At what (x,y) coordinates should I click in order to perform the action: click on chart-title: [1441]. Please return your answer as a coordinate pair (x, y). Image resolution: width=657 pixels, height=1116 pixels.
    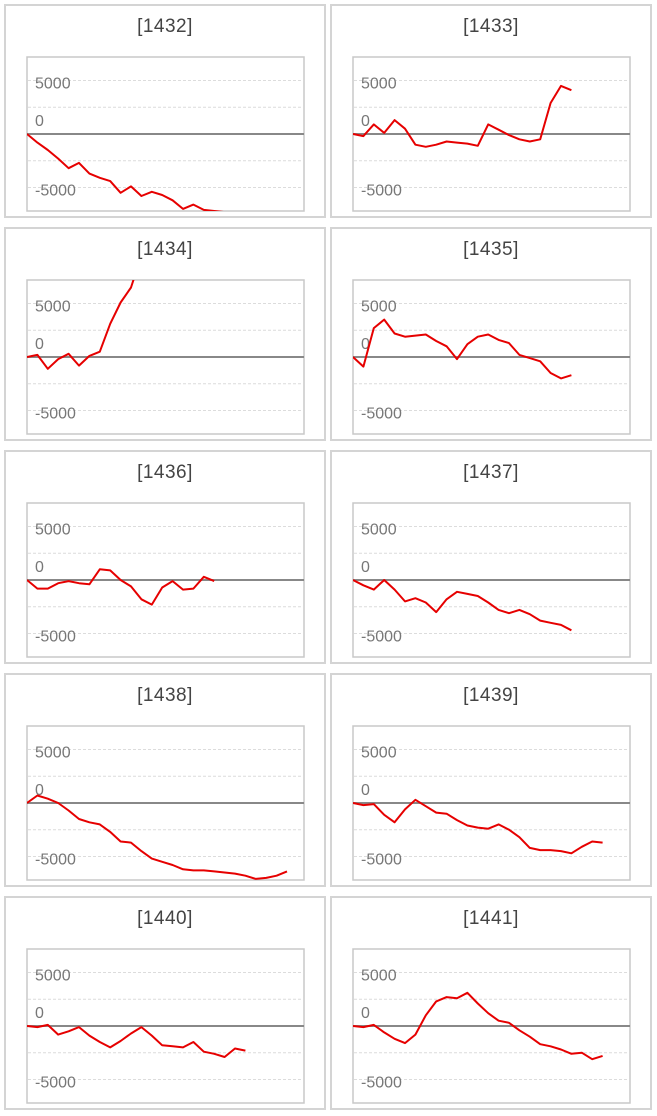
    Looking at the image, I should click on (491, 918).